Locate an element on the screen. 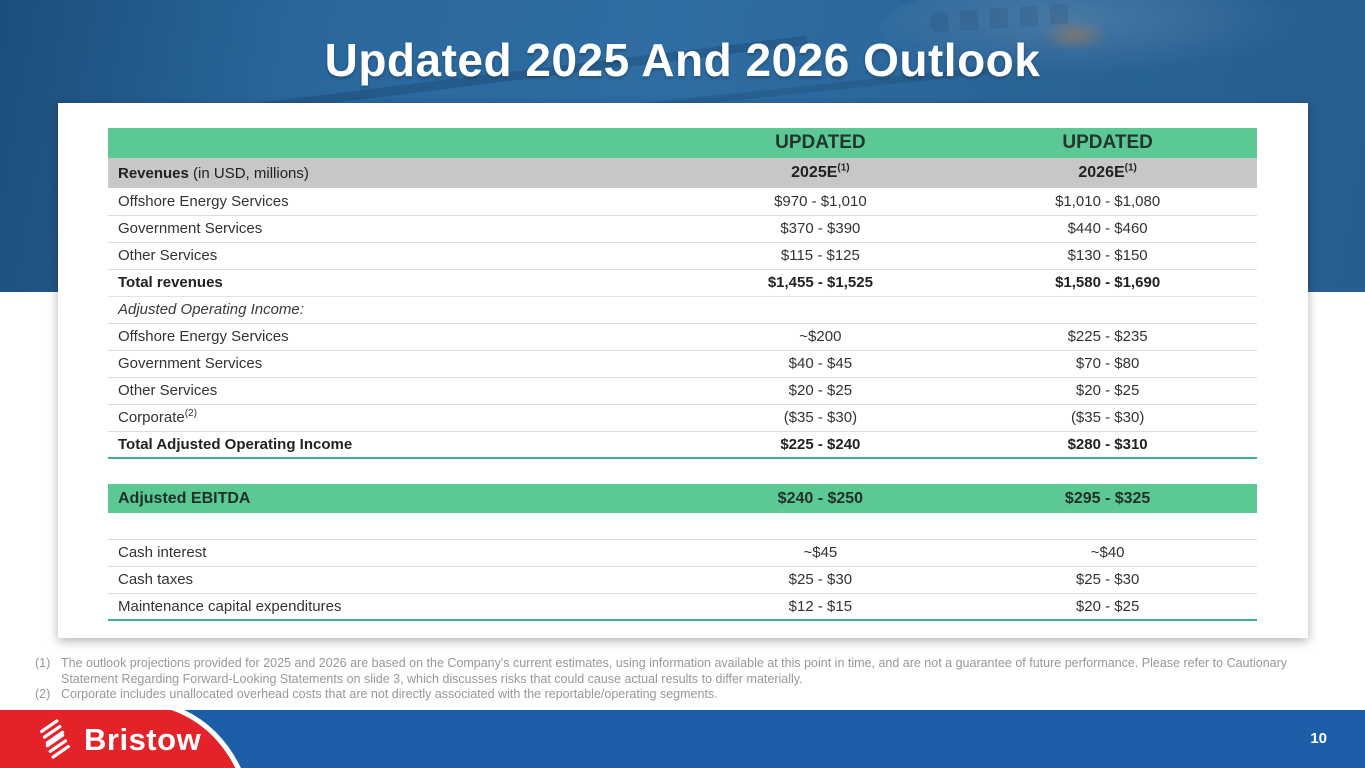  row-value-2026: $70 - $80 is located at coordinates (1107, 364).